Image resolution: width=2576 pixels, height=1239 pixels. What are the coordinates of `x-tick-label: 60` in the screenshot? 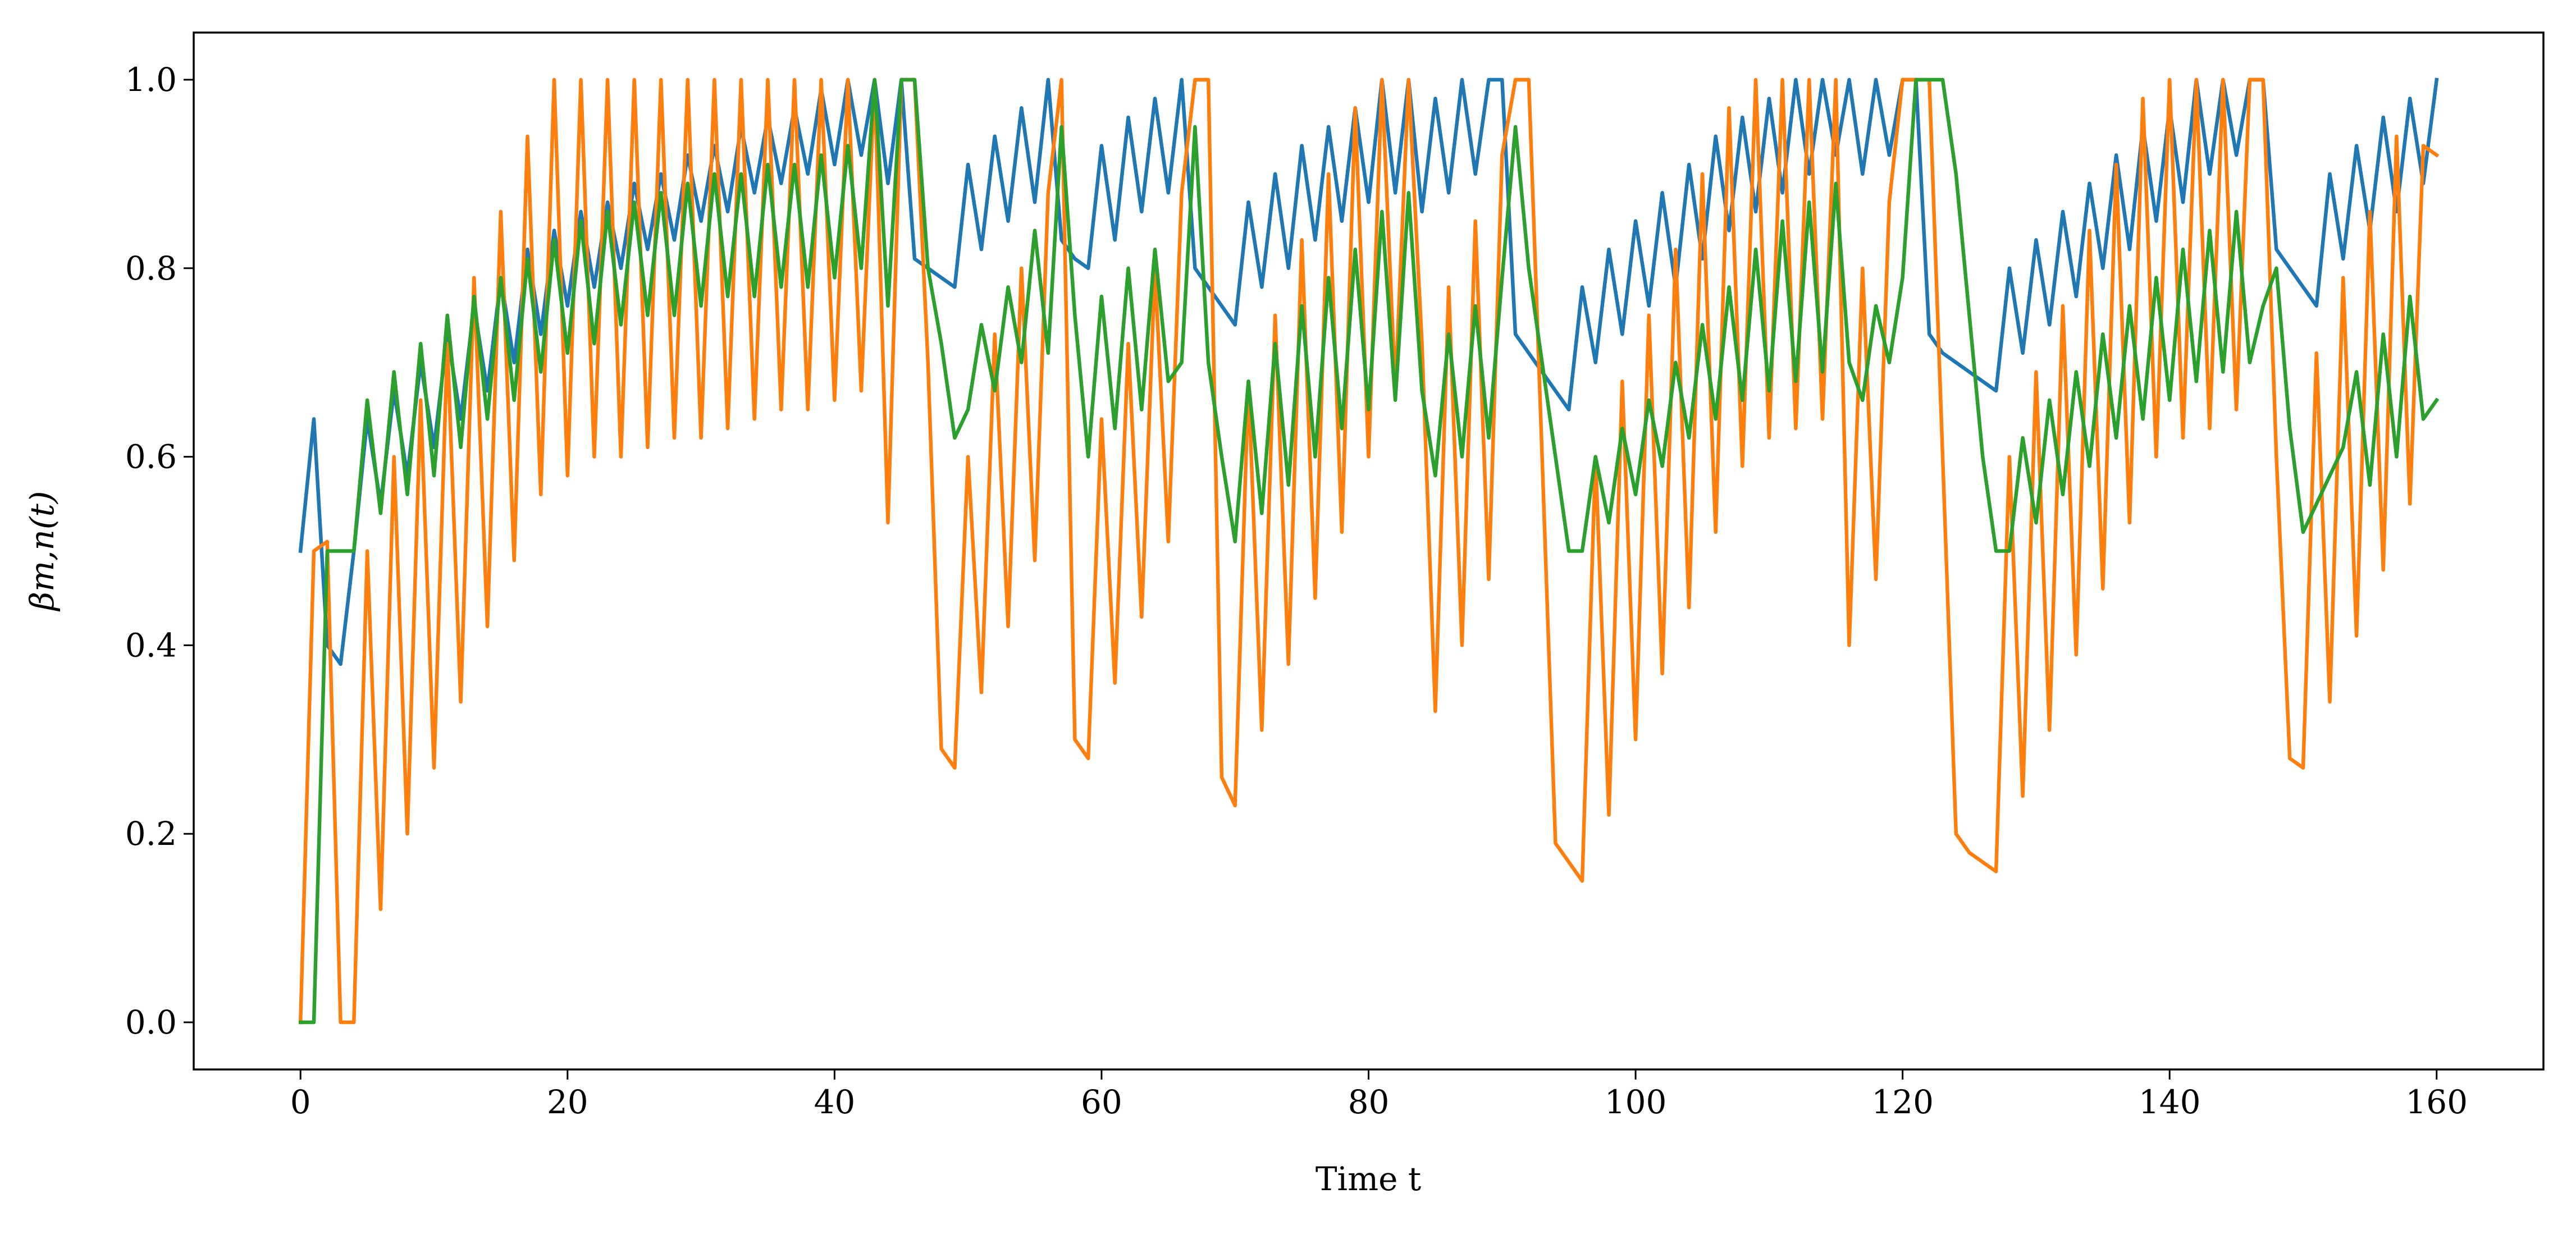 It's located at (1101, 1102).